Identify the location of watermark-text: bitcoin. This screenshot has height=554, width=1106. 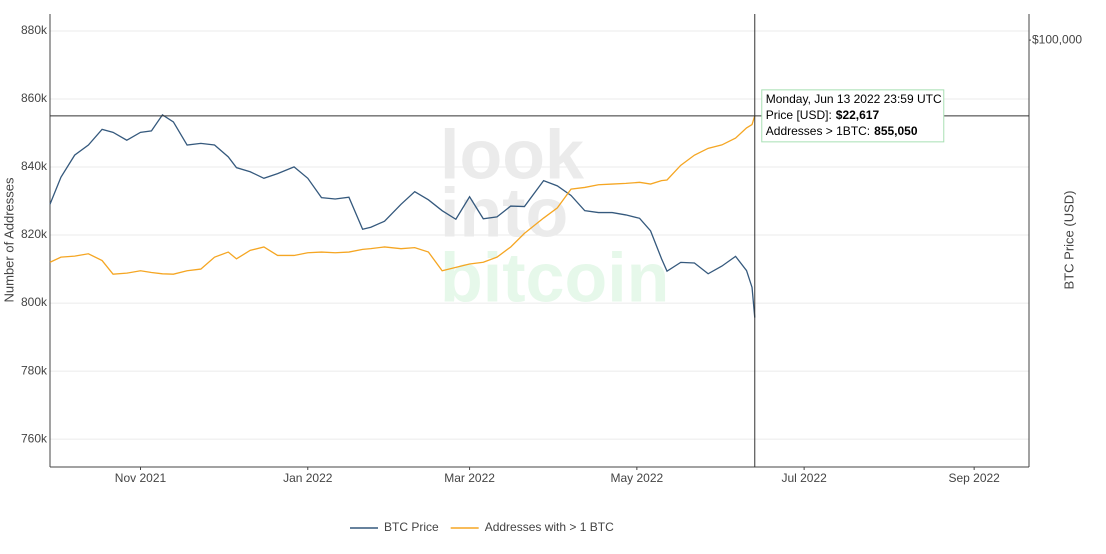
(554, 277).